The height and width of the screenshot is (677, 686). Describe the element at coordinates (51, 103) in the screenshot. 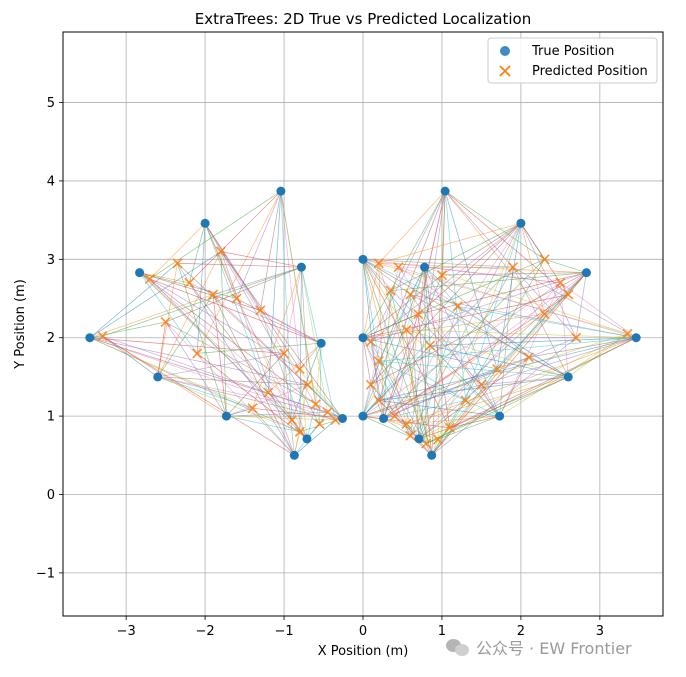

I see `y-tick-label: 5` at that location.